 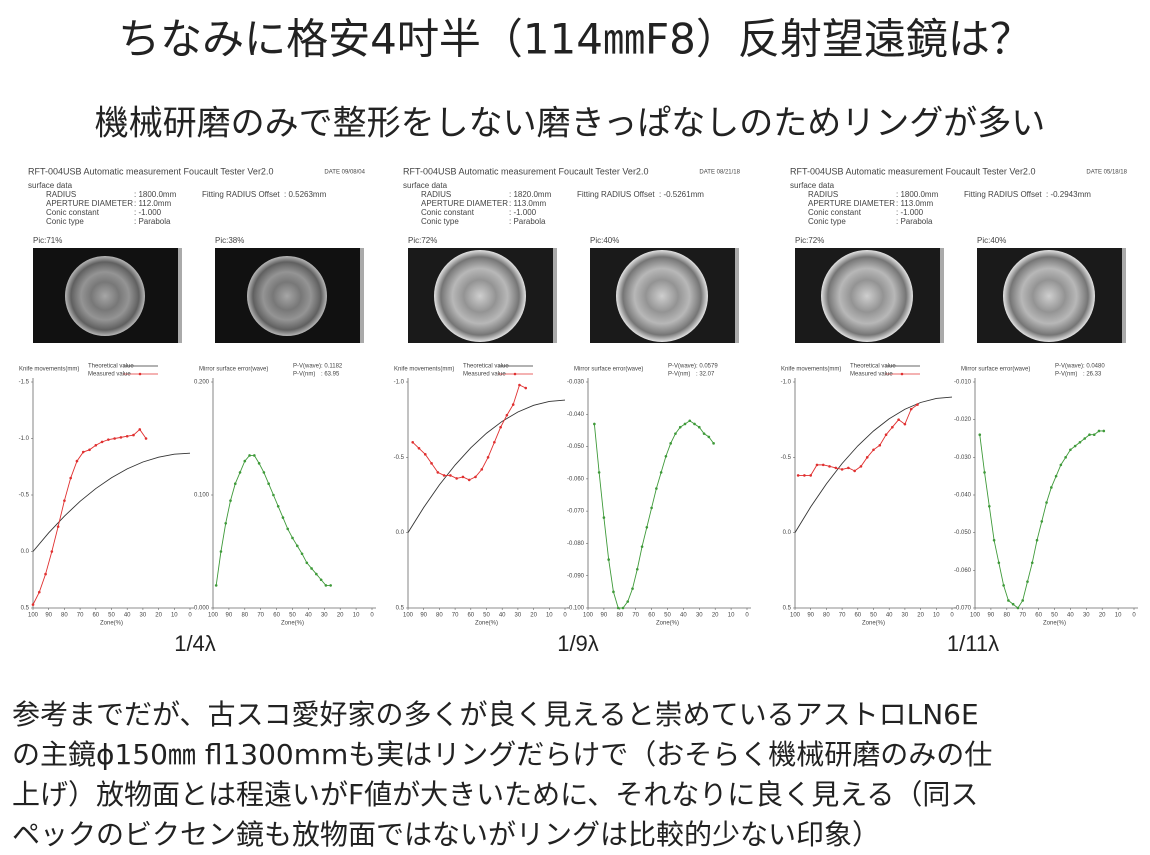 What do you see at coordinates (528, 203) in the screenshot?
I see `field-value: : 113.0mm` at bounding box center [528, 203].